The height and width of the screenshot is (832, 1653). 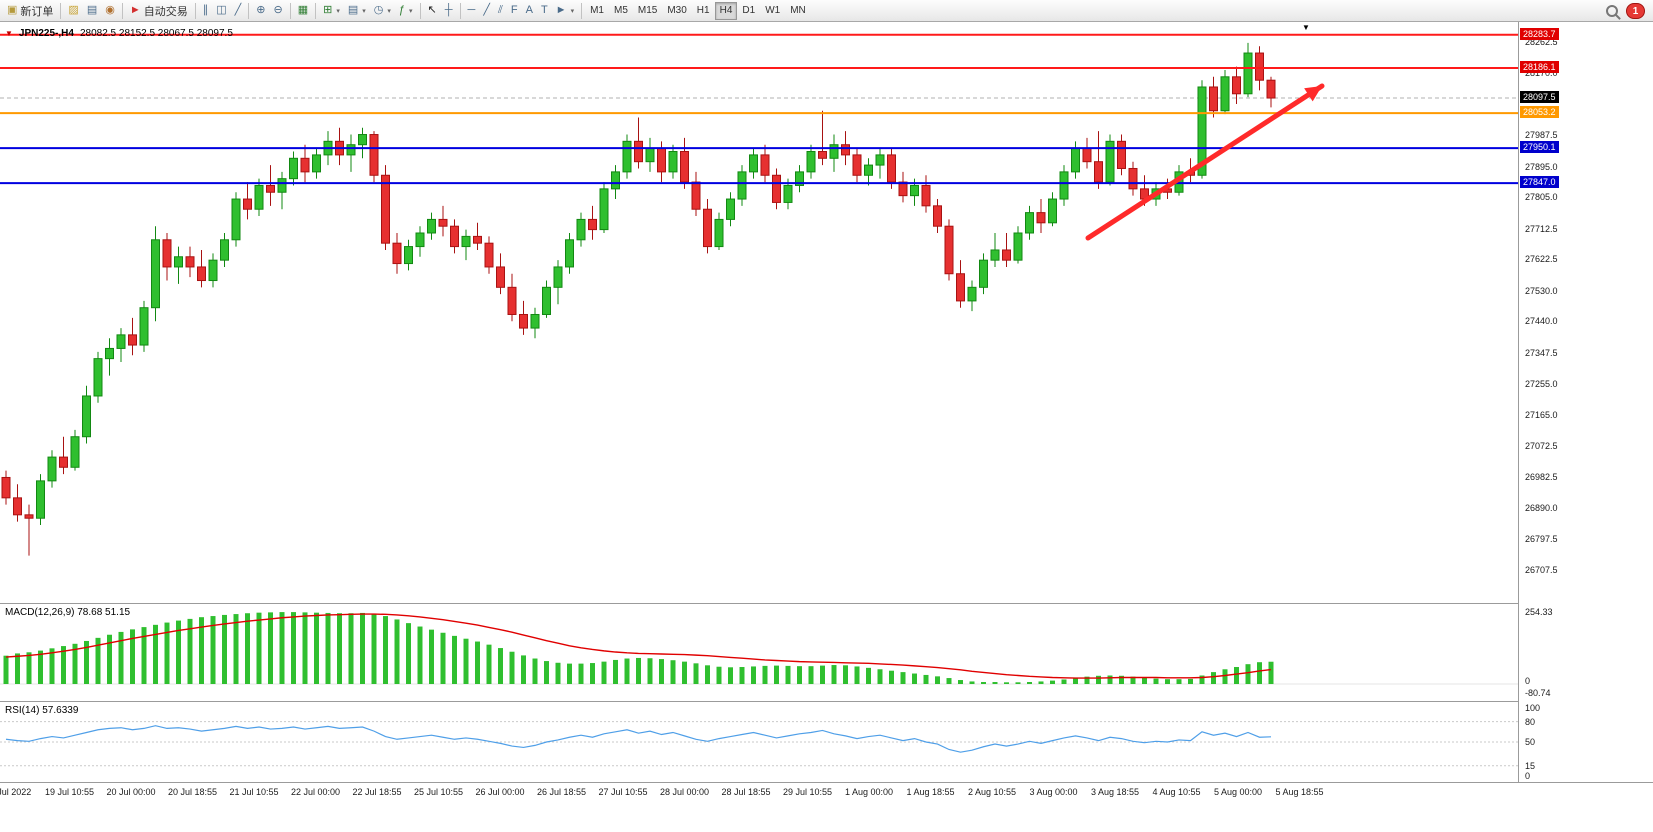 I want to click on price-line-label: 28186.1, so click(x=1539, y=66).